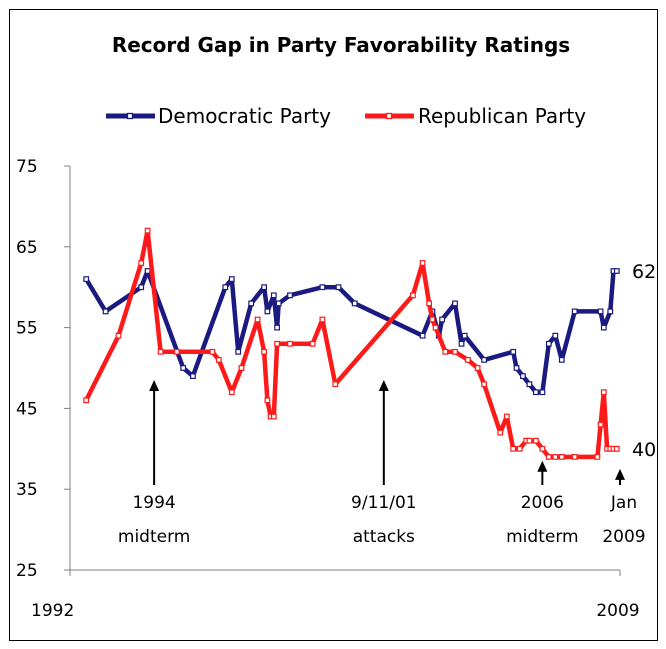  I want to click on y-tick-label: 75, so click(27, 167).